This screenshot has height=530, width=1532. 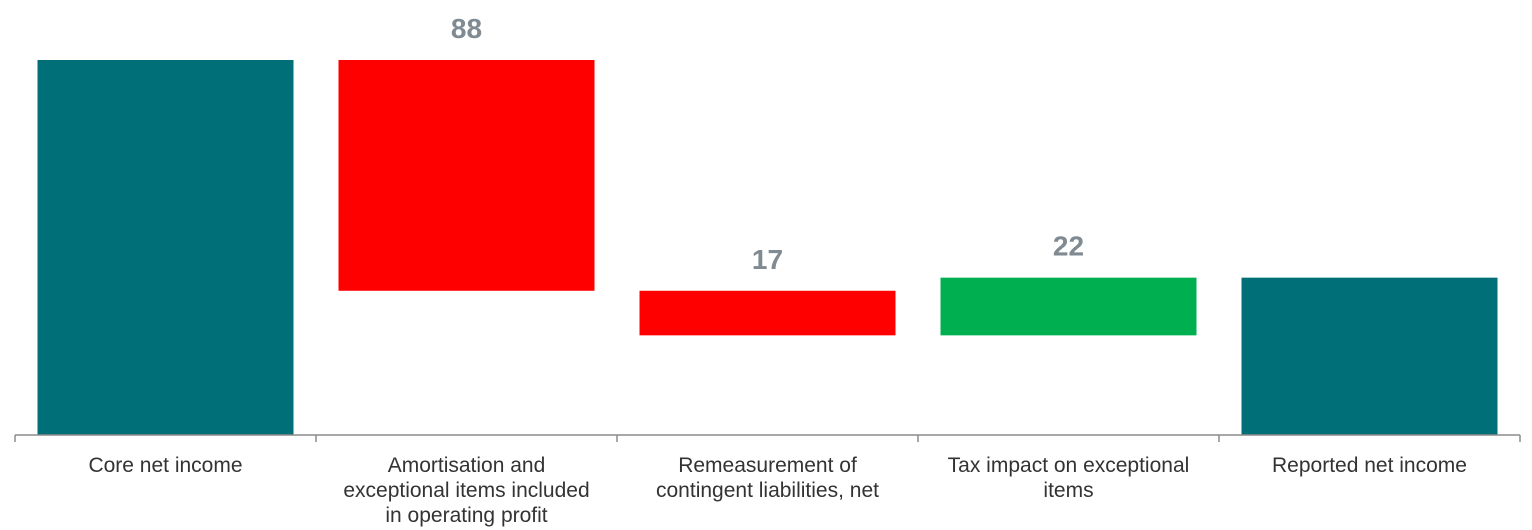 I want to click on category-label-0: Core net income, so click(x=165, y=465).